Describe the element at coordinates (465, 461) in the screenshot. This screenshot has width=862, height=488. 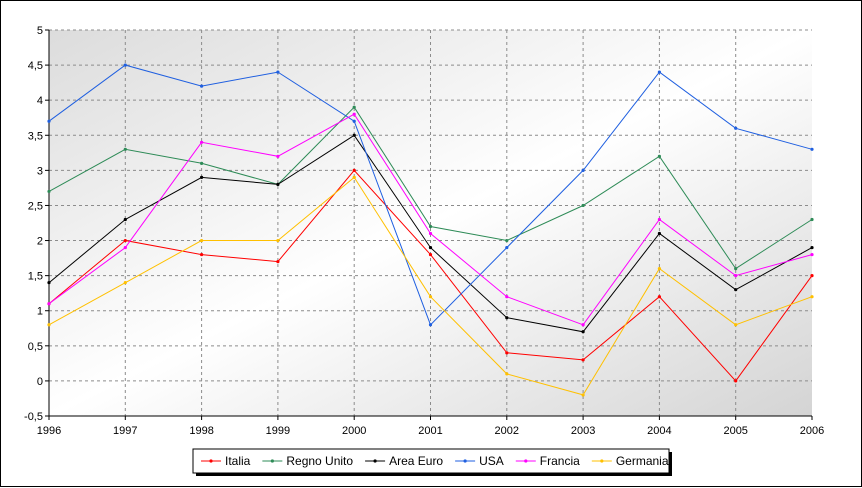
I see `legend-marker-usa` at that location.